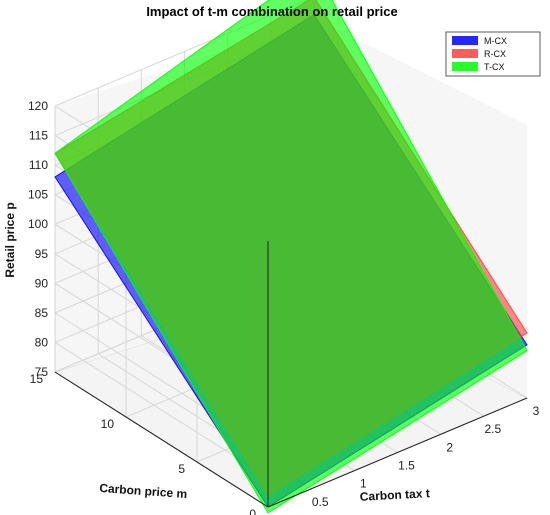 This screenshot has height=515, width=550. Describe the element at coordinates (252, 511) in the screenshot. I see `y-tick-label: 0` at that location.